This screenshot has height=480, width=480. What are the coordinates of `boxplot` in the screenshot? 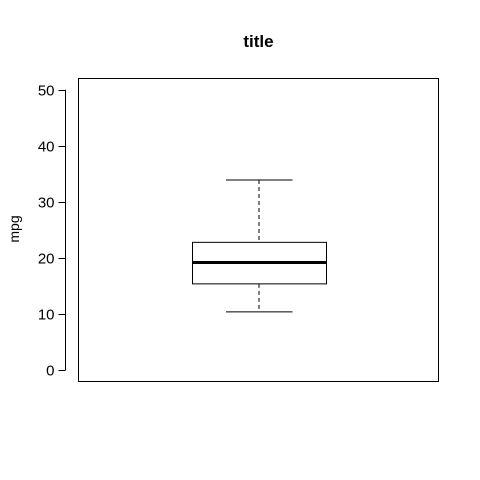 It's located at (259, 246).